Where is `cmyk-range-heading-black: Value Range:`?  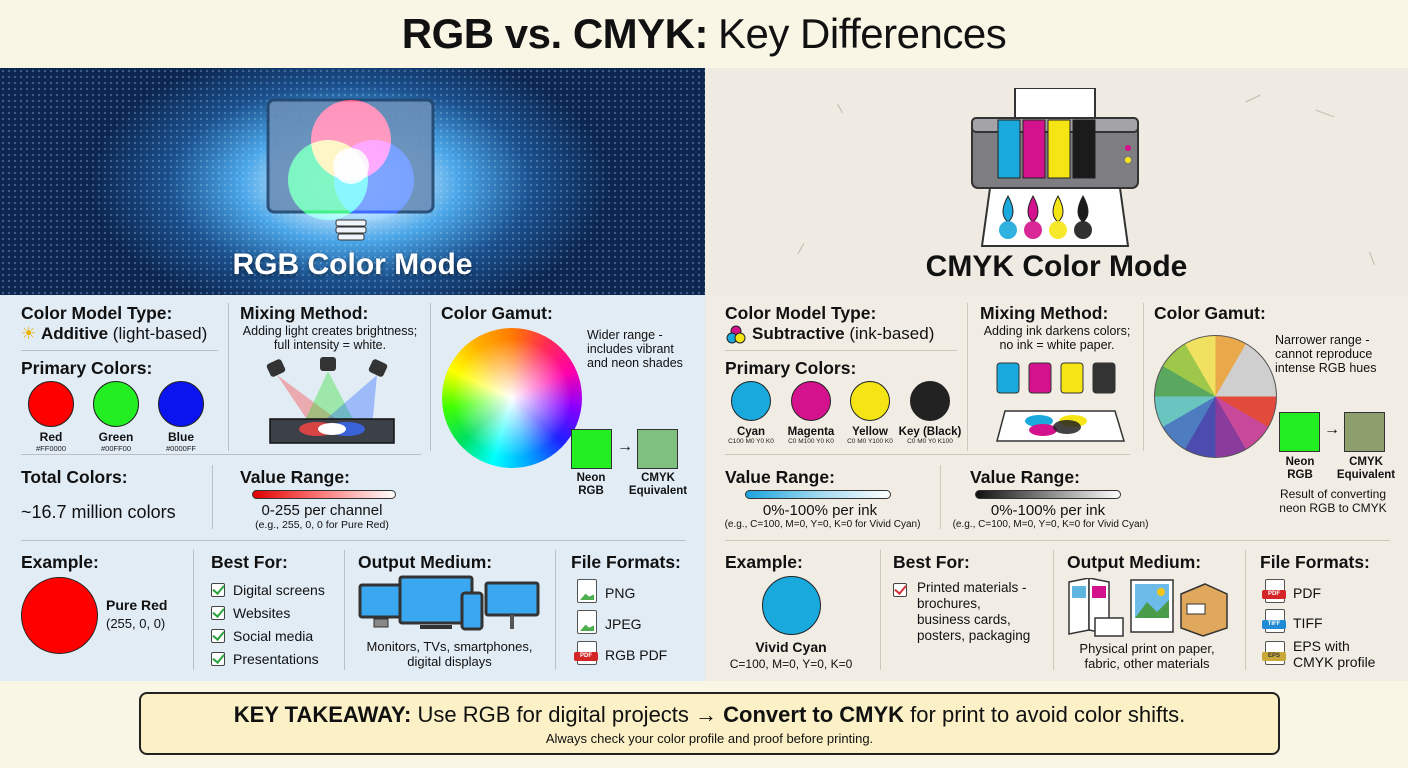 cmyk-range-heading-black: Value Range: is located at coordinates (1025, 477).